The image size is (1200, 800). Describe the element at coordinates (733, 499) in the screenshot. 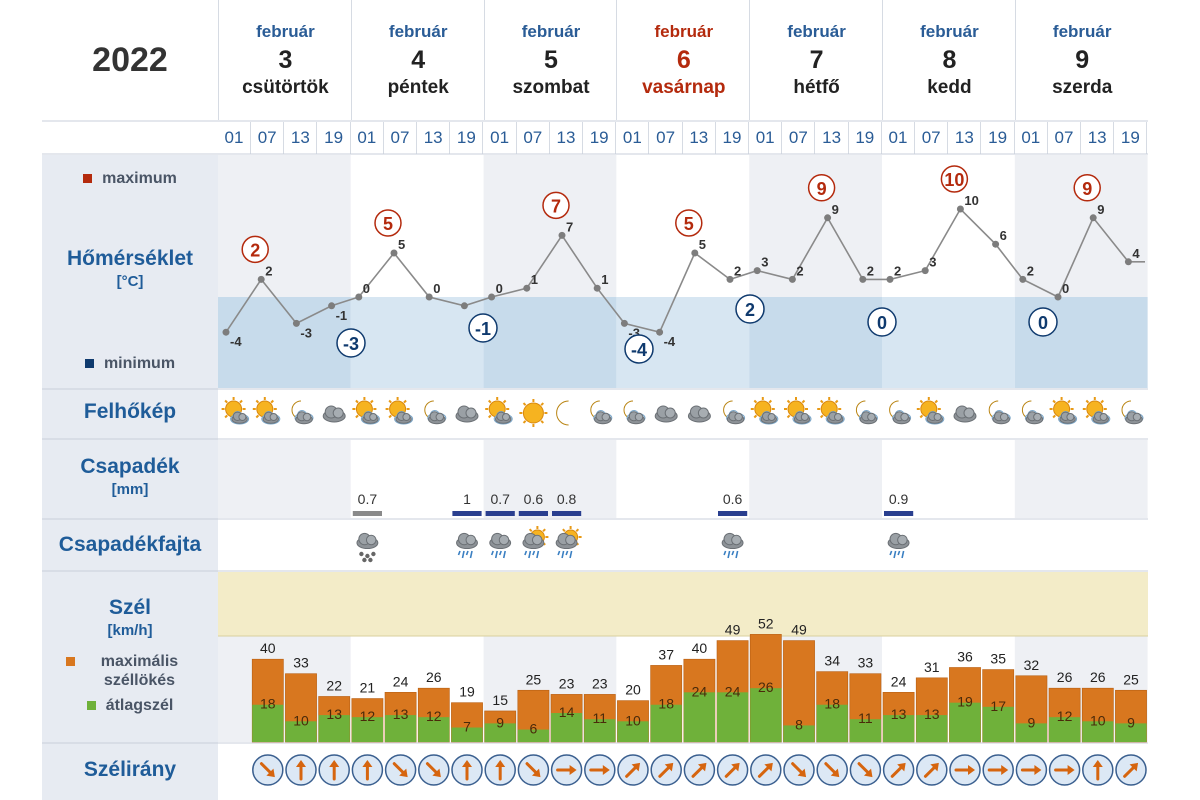

I see `precip-label: 0.6` at that location.